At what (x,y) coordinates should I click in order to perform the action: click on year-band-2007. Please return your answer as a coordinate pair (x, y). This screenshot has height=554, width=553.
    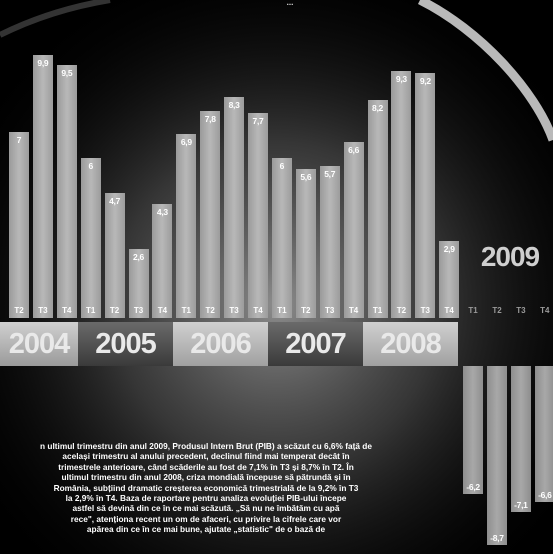
    Looking at the image, I should click on (315, 344).